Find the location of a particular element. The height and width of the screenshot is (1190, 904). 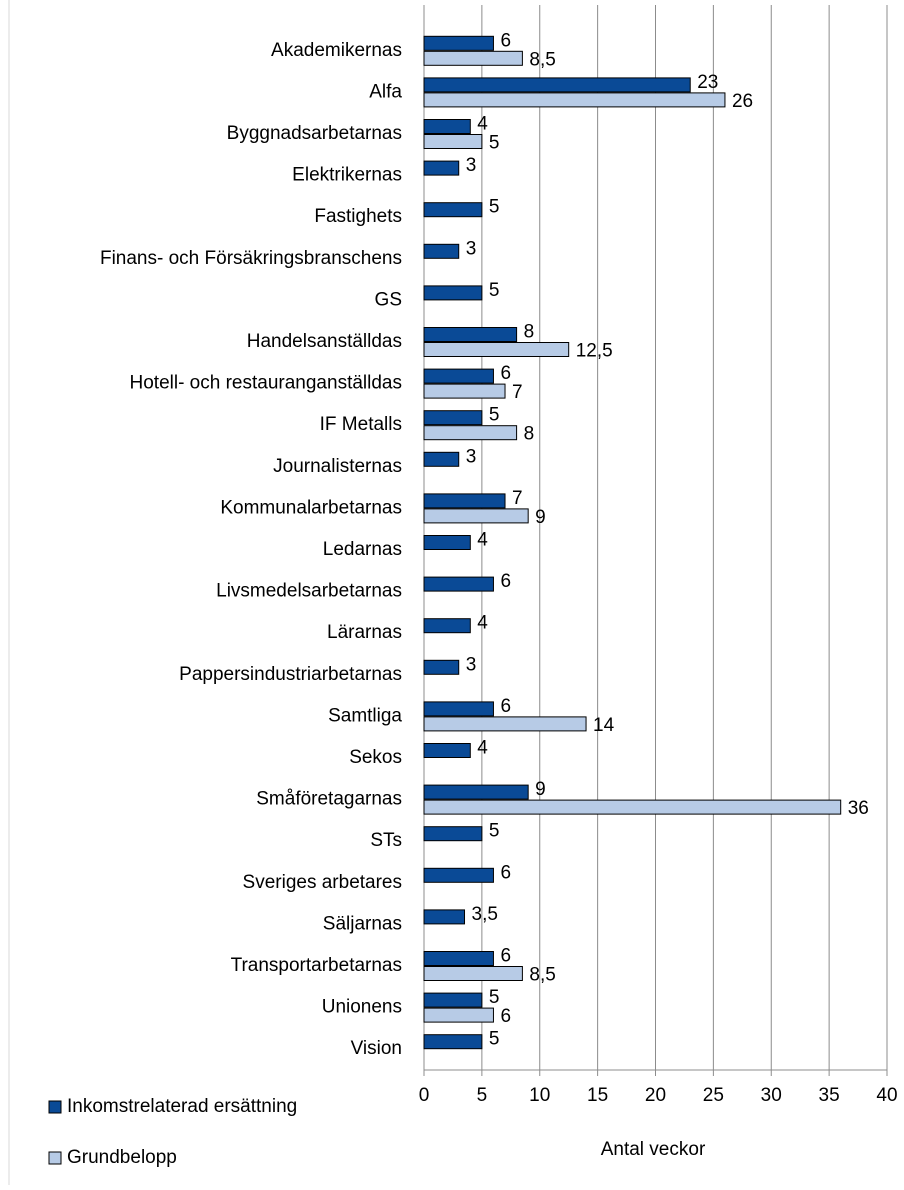

y-tick-label: Vision is located at coordinates (376, 1048).